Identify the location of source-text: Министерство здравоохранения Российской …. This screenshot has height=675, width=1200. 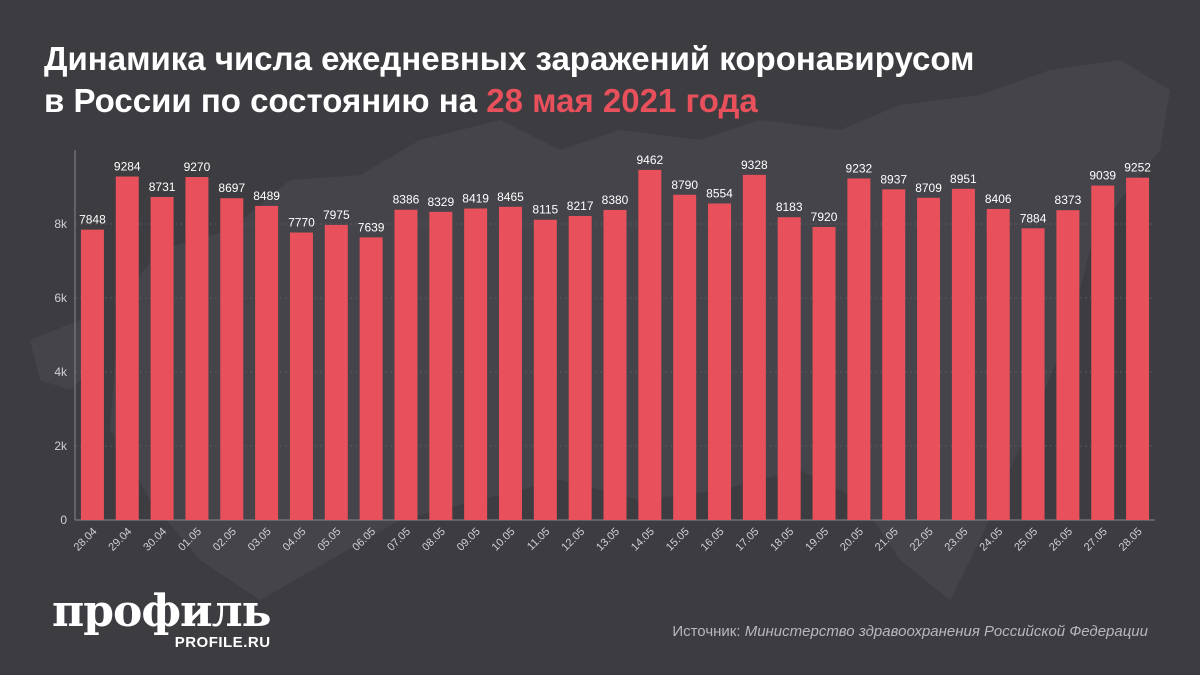
(946, 631).